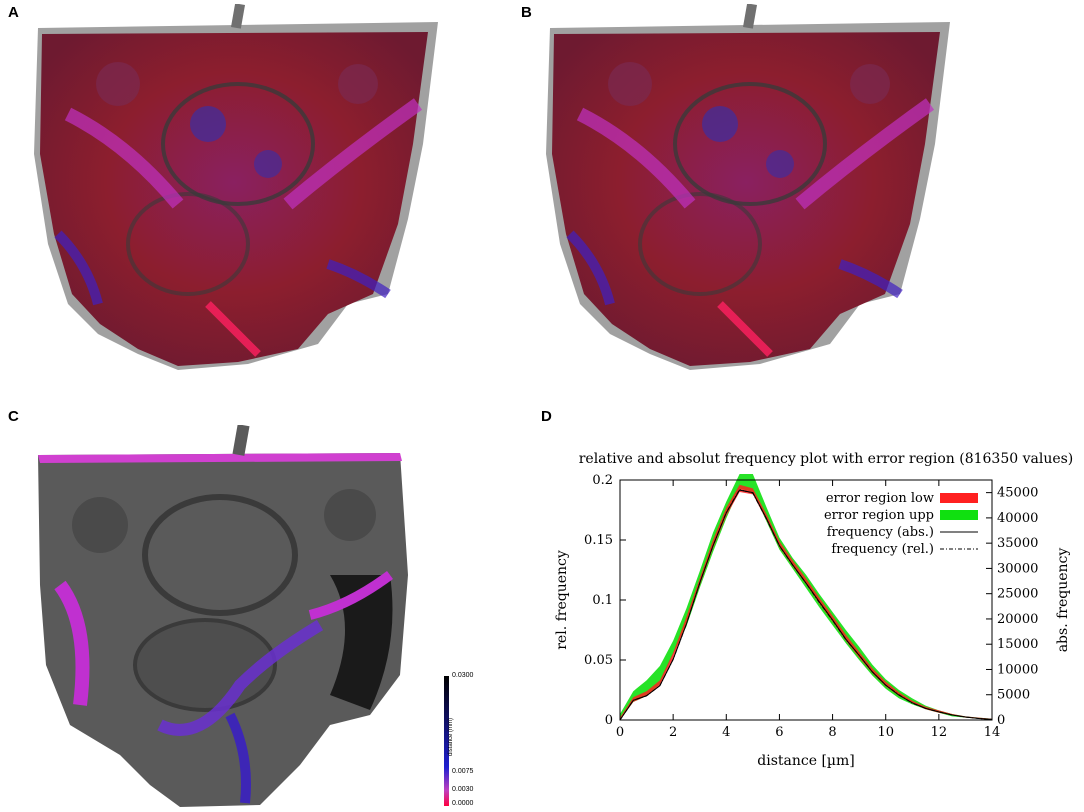 Image resolution: width=1084 pixels, height=812 pixels. Describe the element at coordinates (880, 498) in the screenshot. I see `legend-label: error region low` at that location.